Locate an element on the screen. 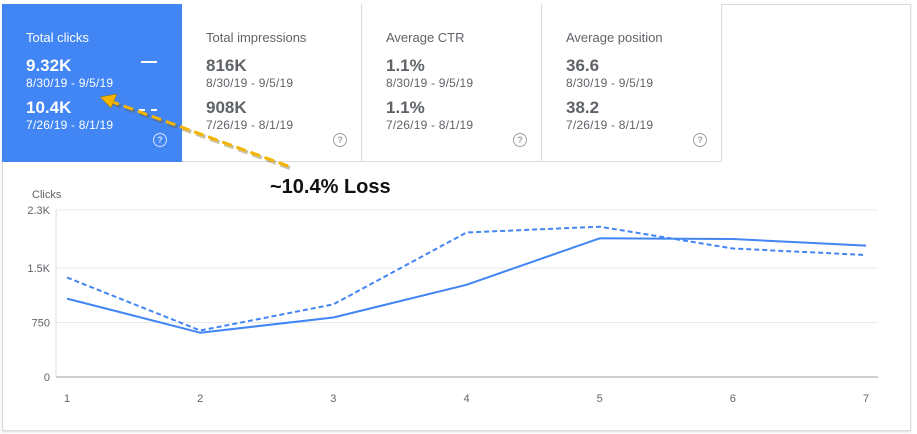 Image resolution: width=917 pixels, height=434 pixels. card-previous-value: 38.2 is located at coordinates (583, 107).